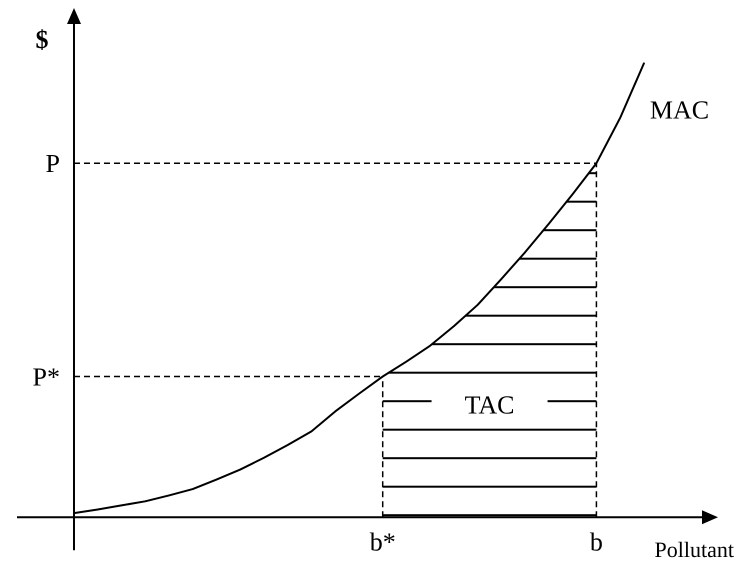  What do you see at coordinates (46, 377) in the screenshot?
I see `ref-line-label: P*` at bounding box center [46, 377].